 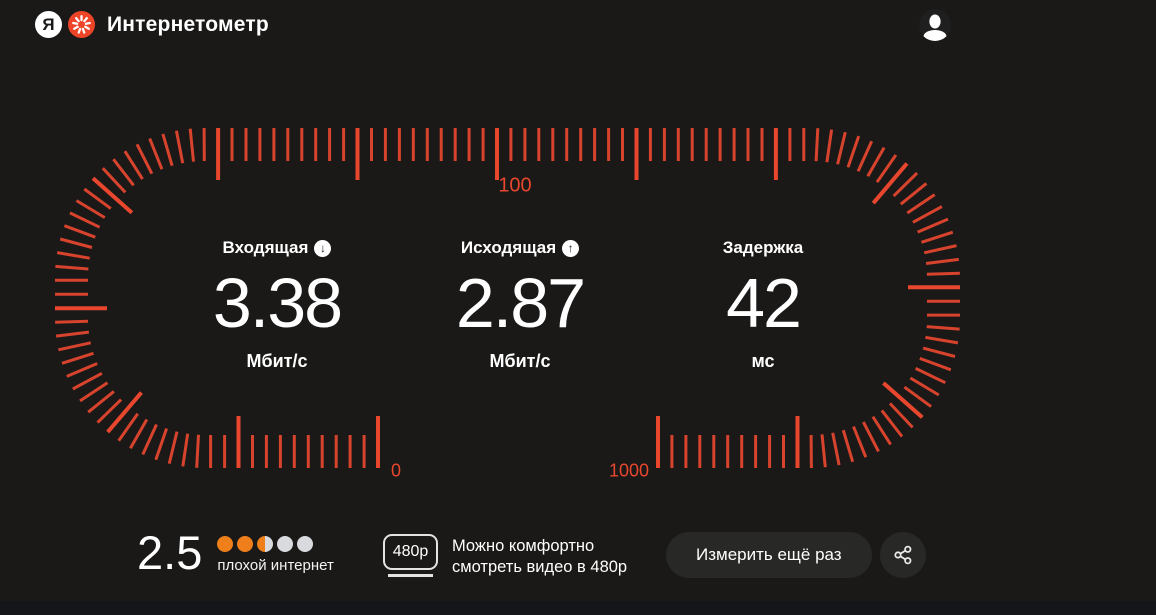 What do you see at coordinates (629, 470) in the screenshot?
I see `gauge-scale-label-1000: 1000` at bounding box center [629, 470].